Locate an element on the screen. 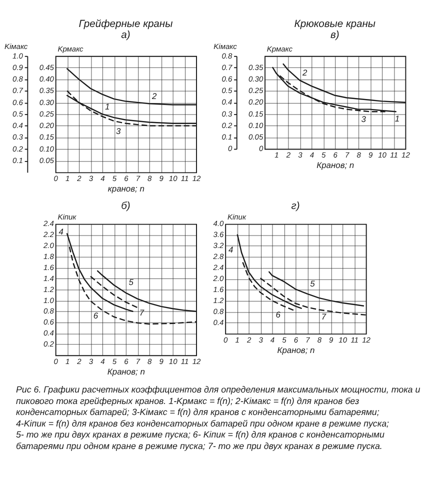 This screenshot has height=492, width=424. y2-tick-label: 0.30 is located at coordinates (47, 102).